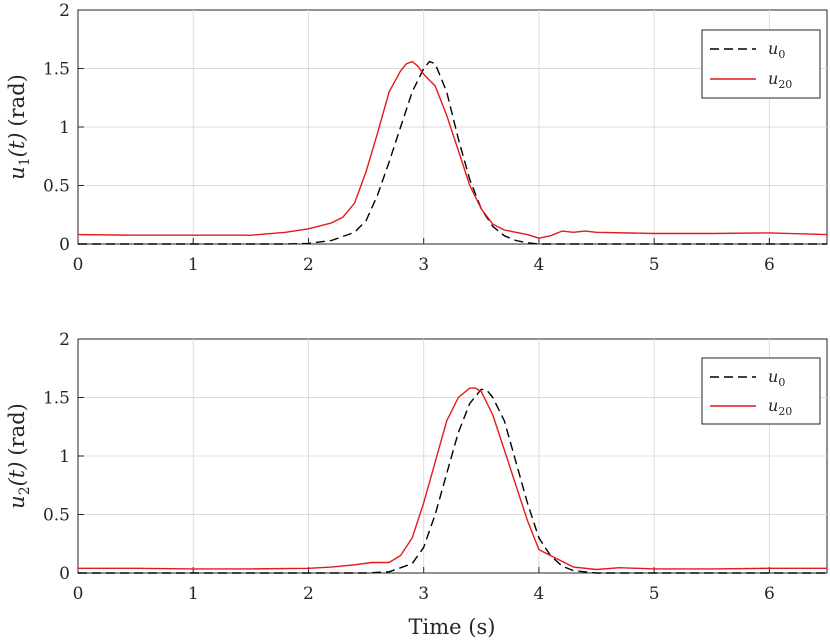 The image size is (830, 644). Describe the element at coordinates (64, 128) in the screenshot. I see `top-y-tick-label: 1` at that location.